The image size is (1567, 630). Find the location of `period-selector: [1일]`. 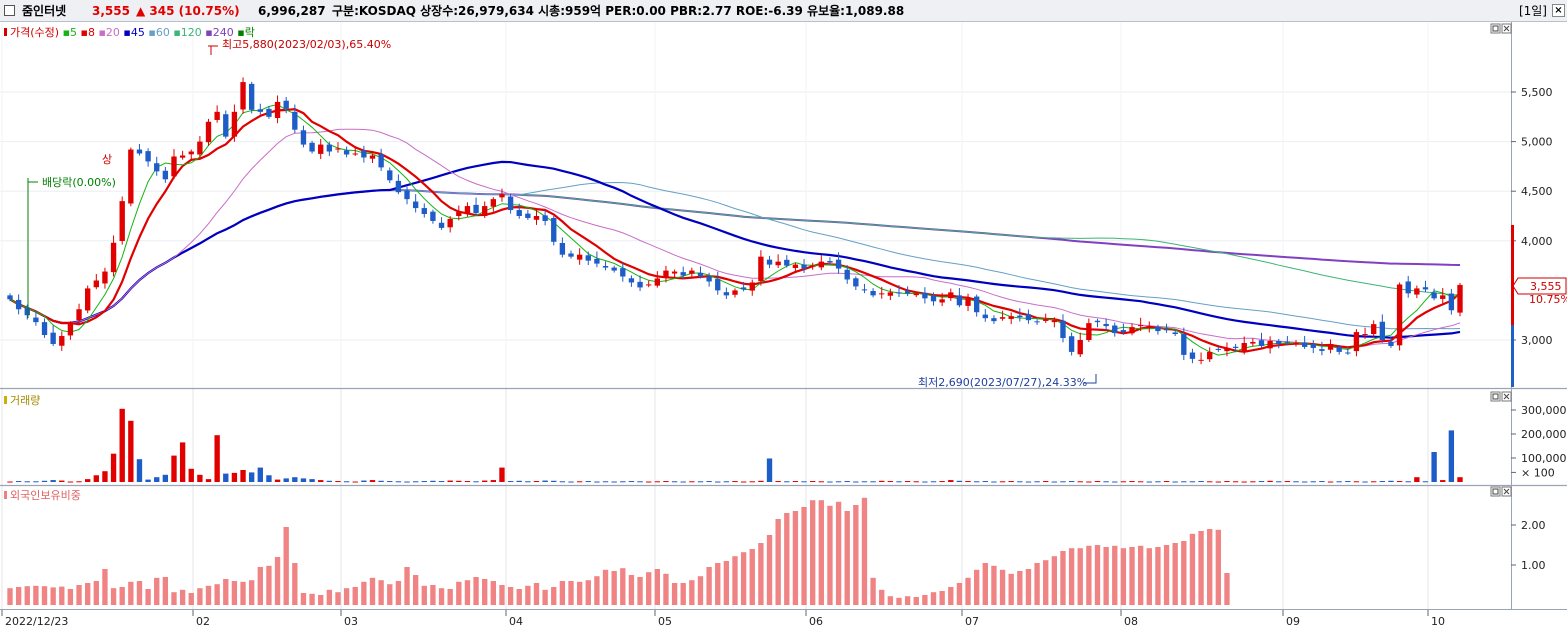

period-selector: [1일] is located at coordinates (1532, 11).